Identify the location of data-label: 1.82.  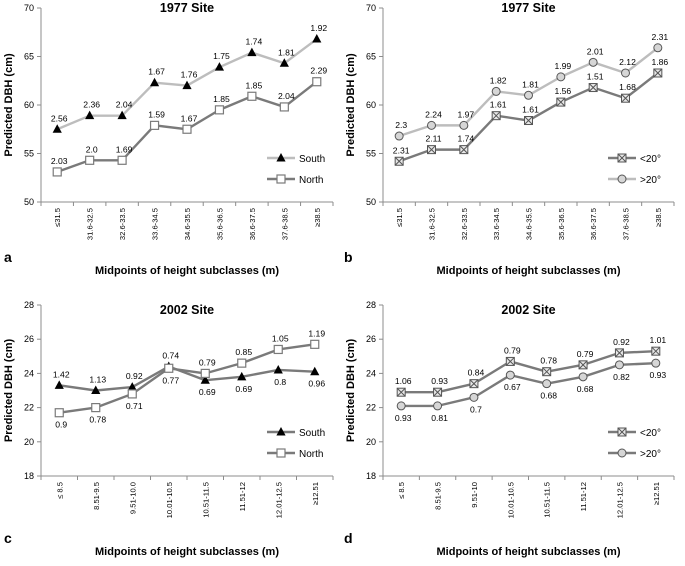
(498, 80).